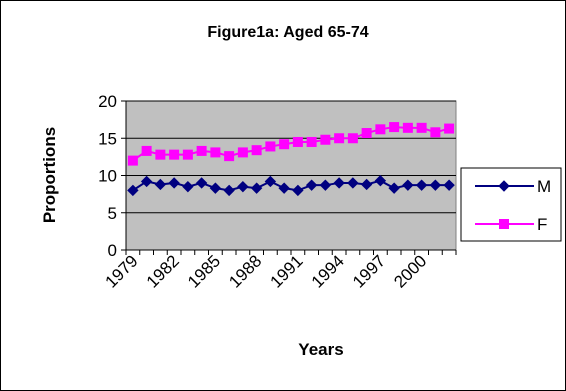  I want to click on x-tick-label: 2000, so click(410, 271).